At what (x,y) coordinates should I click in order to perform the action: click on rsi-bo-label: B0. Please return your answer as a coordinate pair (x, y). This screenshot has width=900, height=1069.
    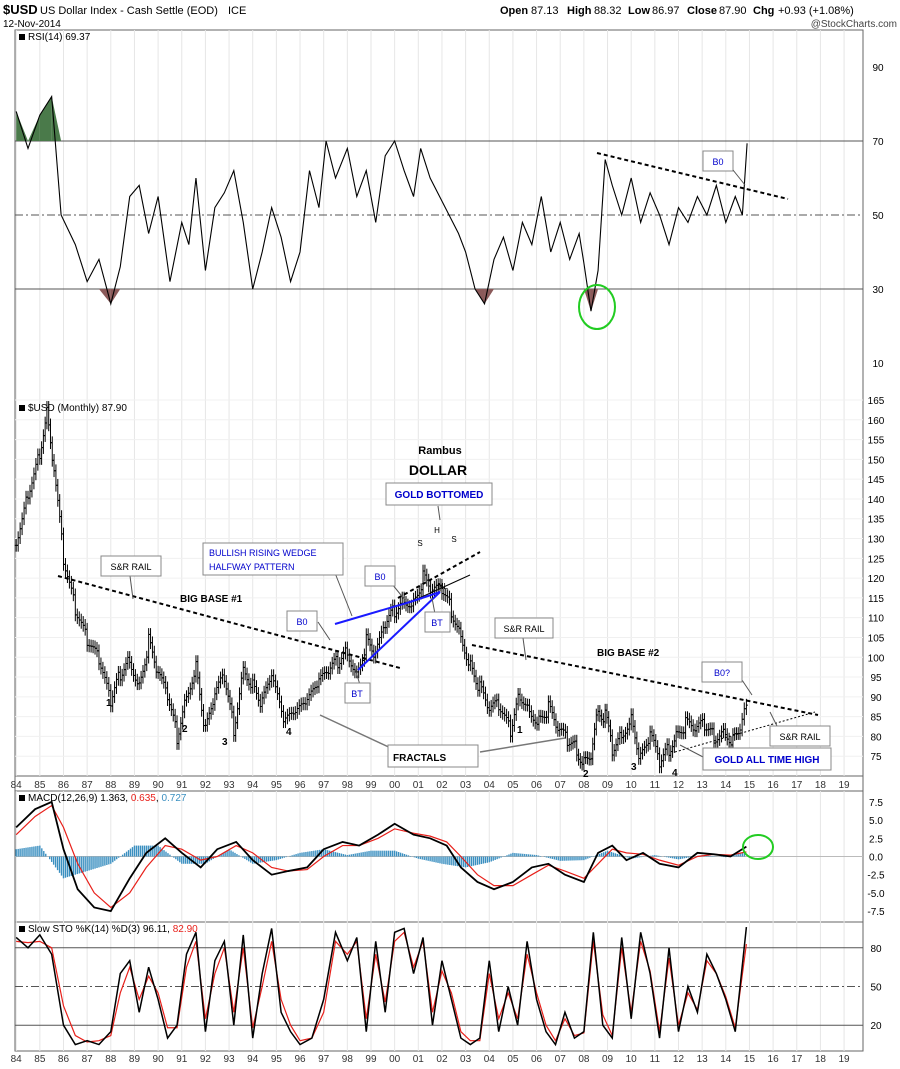
    Looking at the image, I should click on (717, 162).